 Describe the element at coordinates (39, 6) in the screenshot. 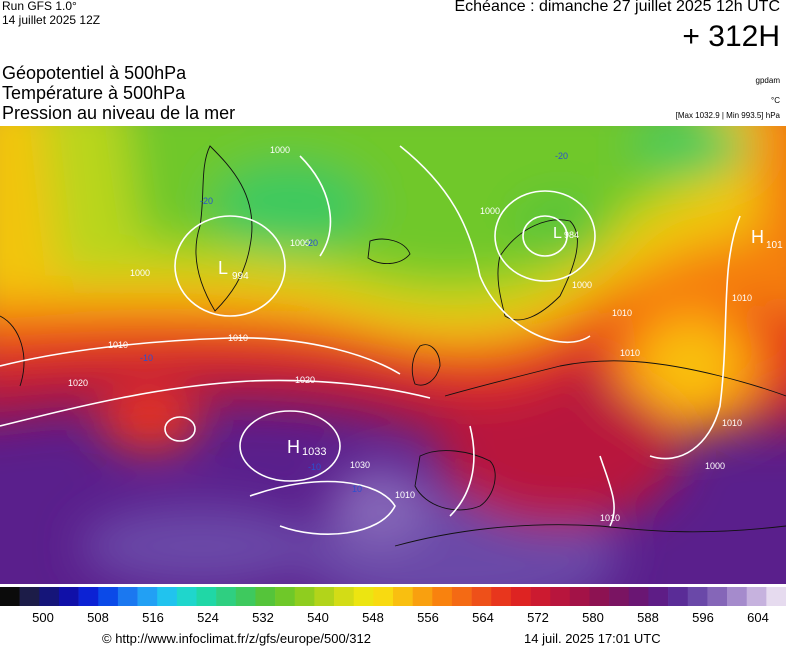

I see `model-run-label: Run GFS 1.0°` at that location.